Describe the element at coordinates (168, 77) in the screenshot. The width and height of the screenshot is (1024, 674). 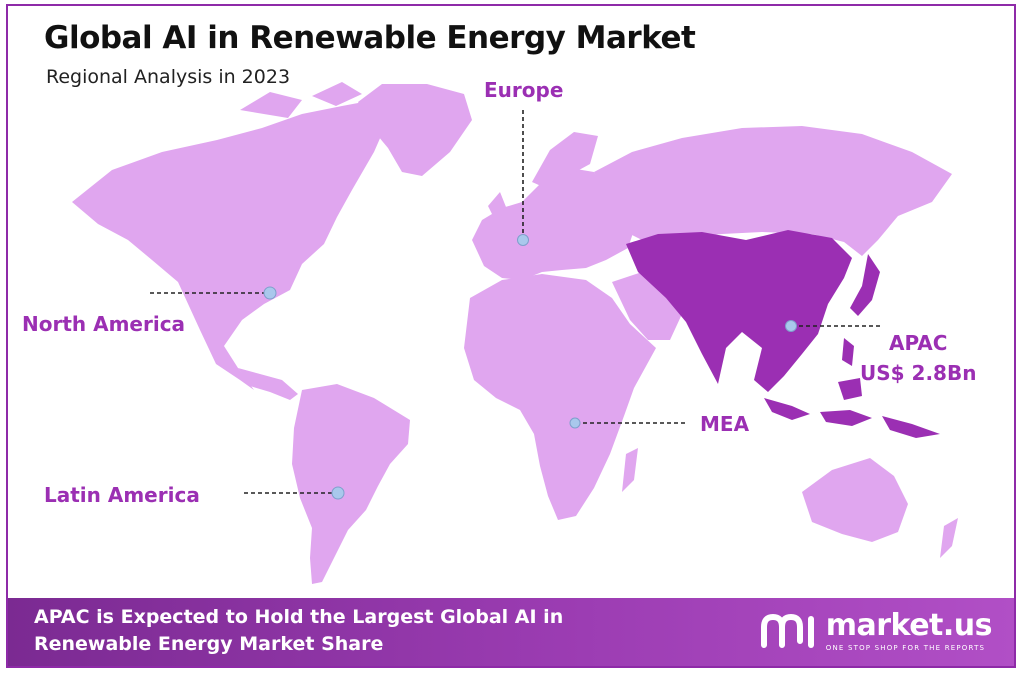
I see `chart-subtitle: Regional Analysis in 2023` at that location.